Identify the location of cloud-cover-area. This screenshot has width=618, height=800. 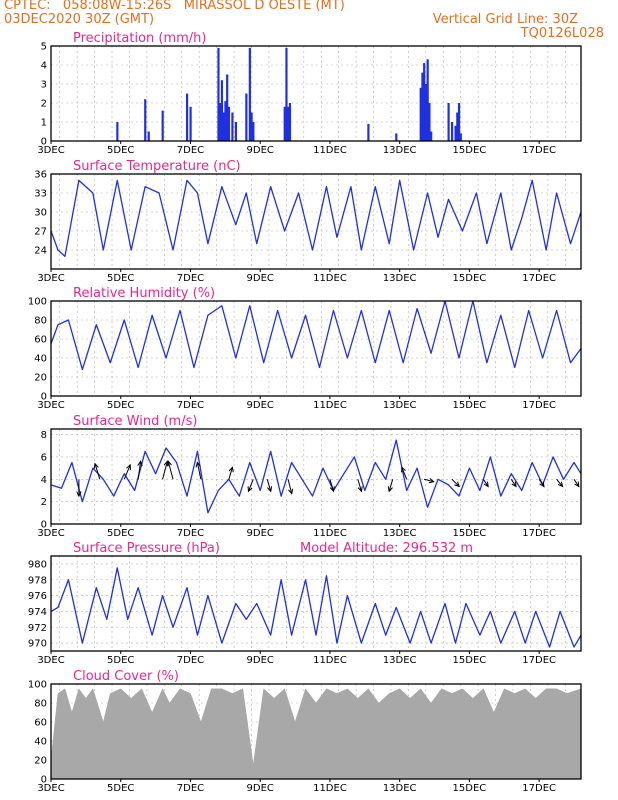
(316, 734).